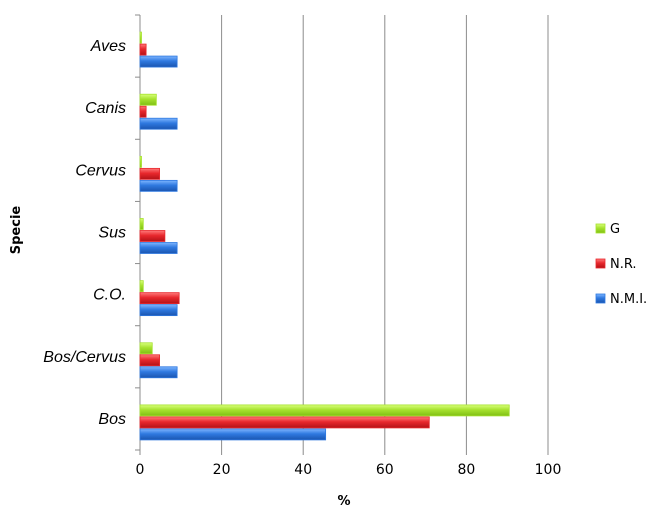 This screenshot has height=511, width=660. I want to click on bar-bos-cervus-nmi, so click(158, 372).